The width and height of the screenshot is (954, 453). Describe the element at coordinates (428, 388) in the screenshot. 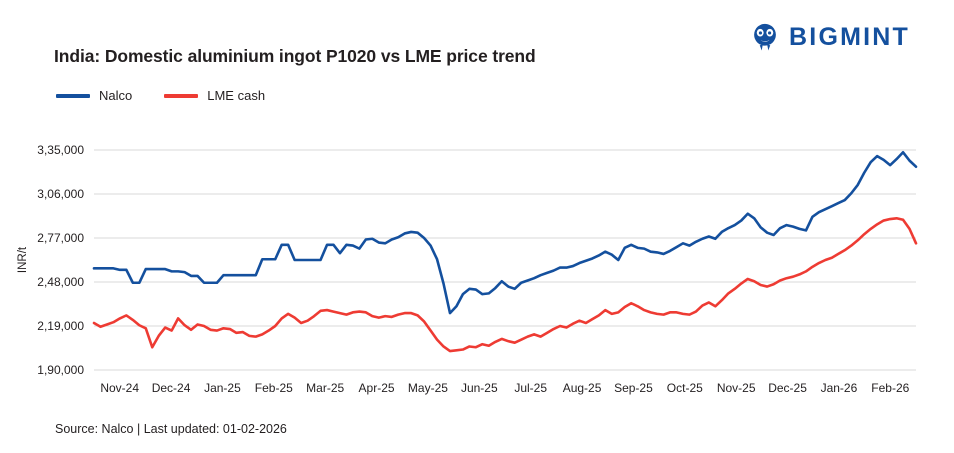

I see `x-axis-tick-label: May-25` at that location.